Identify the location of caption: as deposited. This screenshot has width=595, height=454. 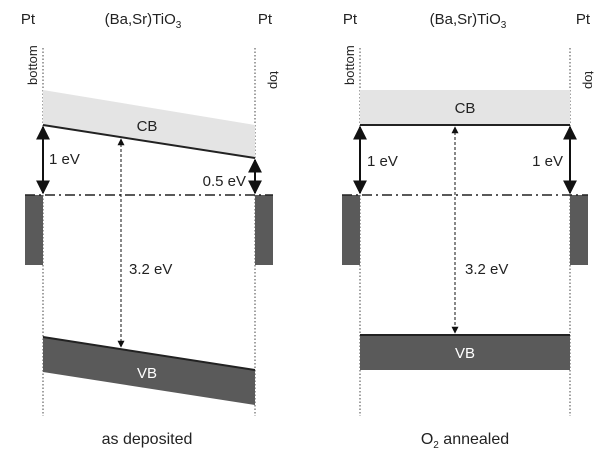
(147, 439).